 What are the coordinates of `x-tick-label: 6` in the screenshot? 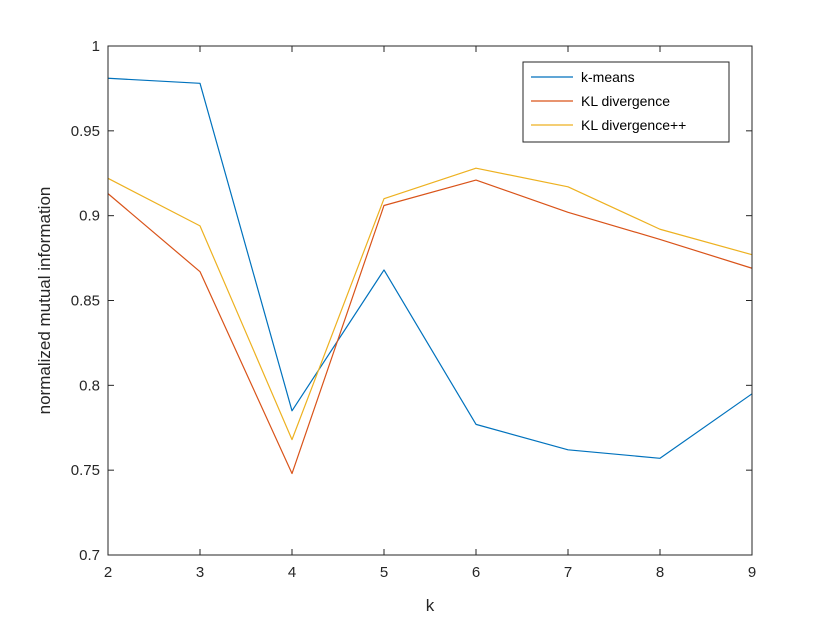 It's located at (476, 572).